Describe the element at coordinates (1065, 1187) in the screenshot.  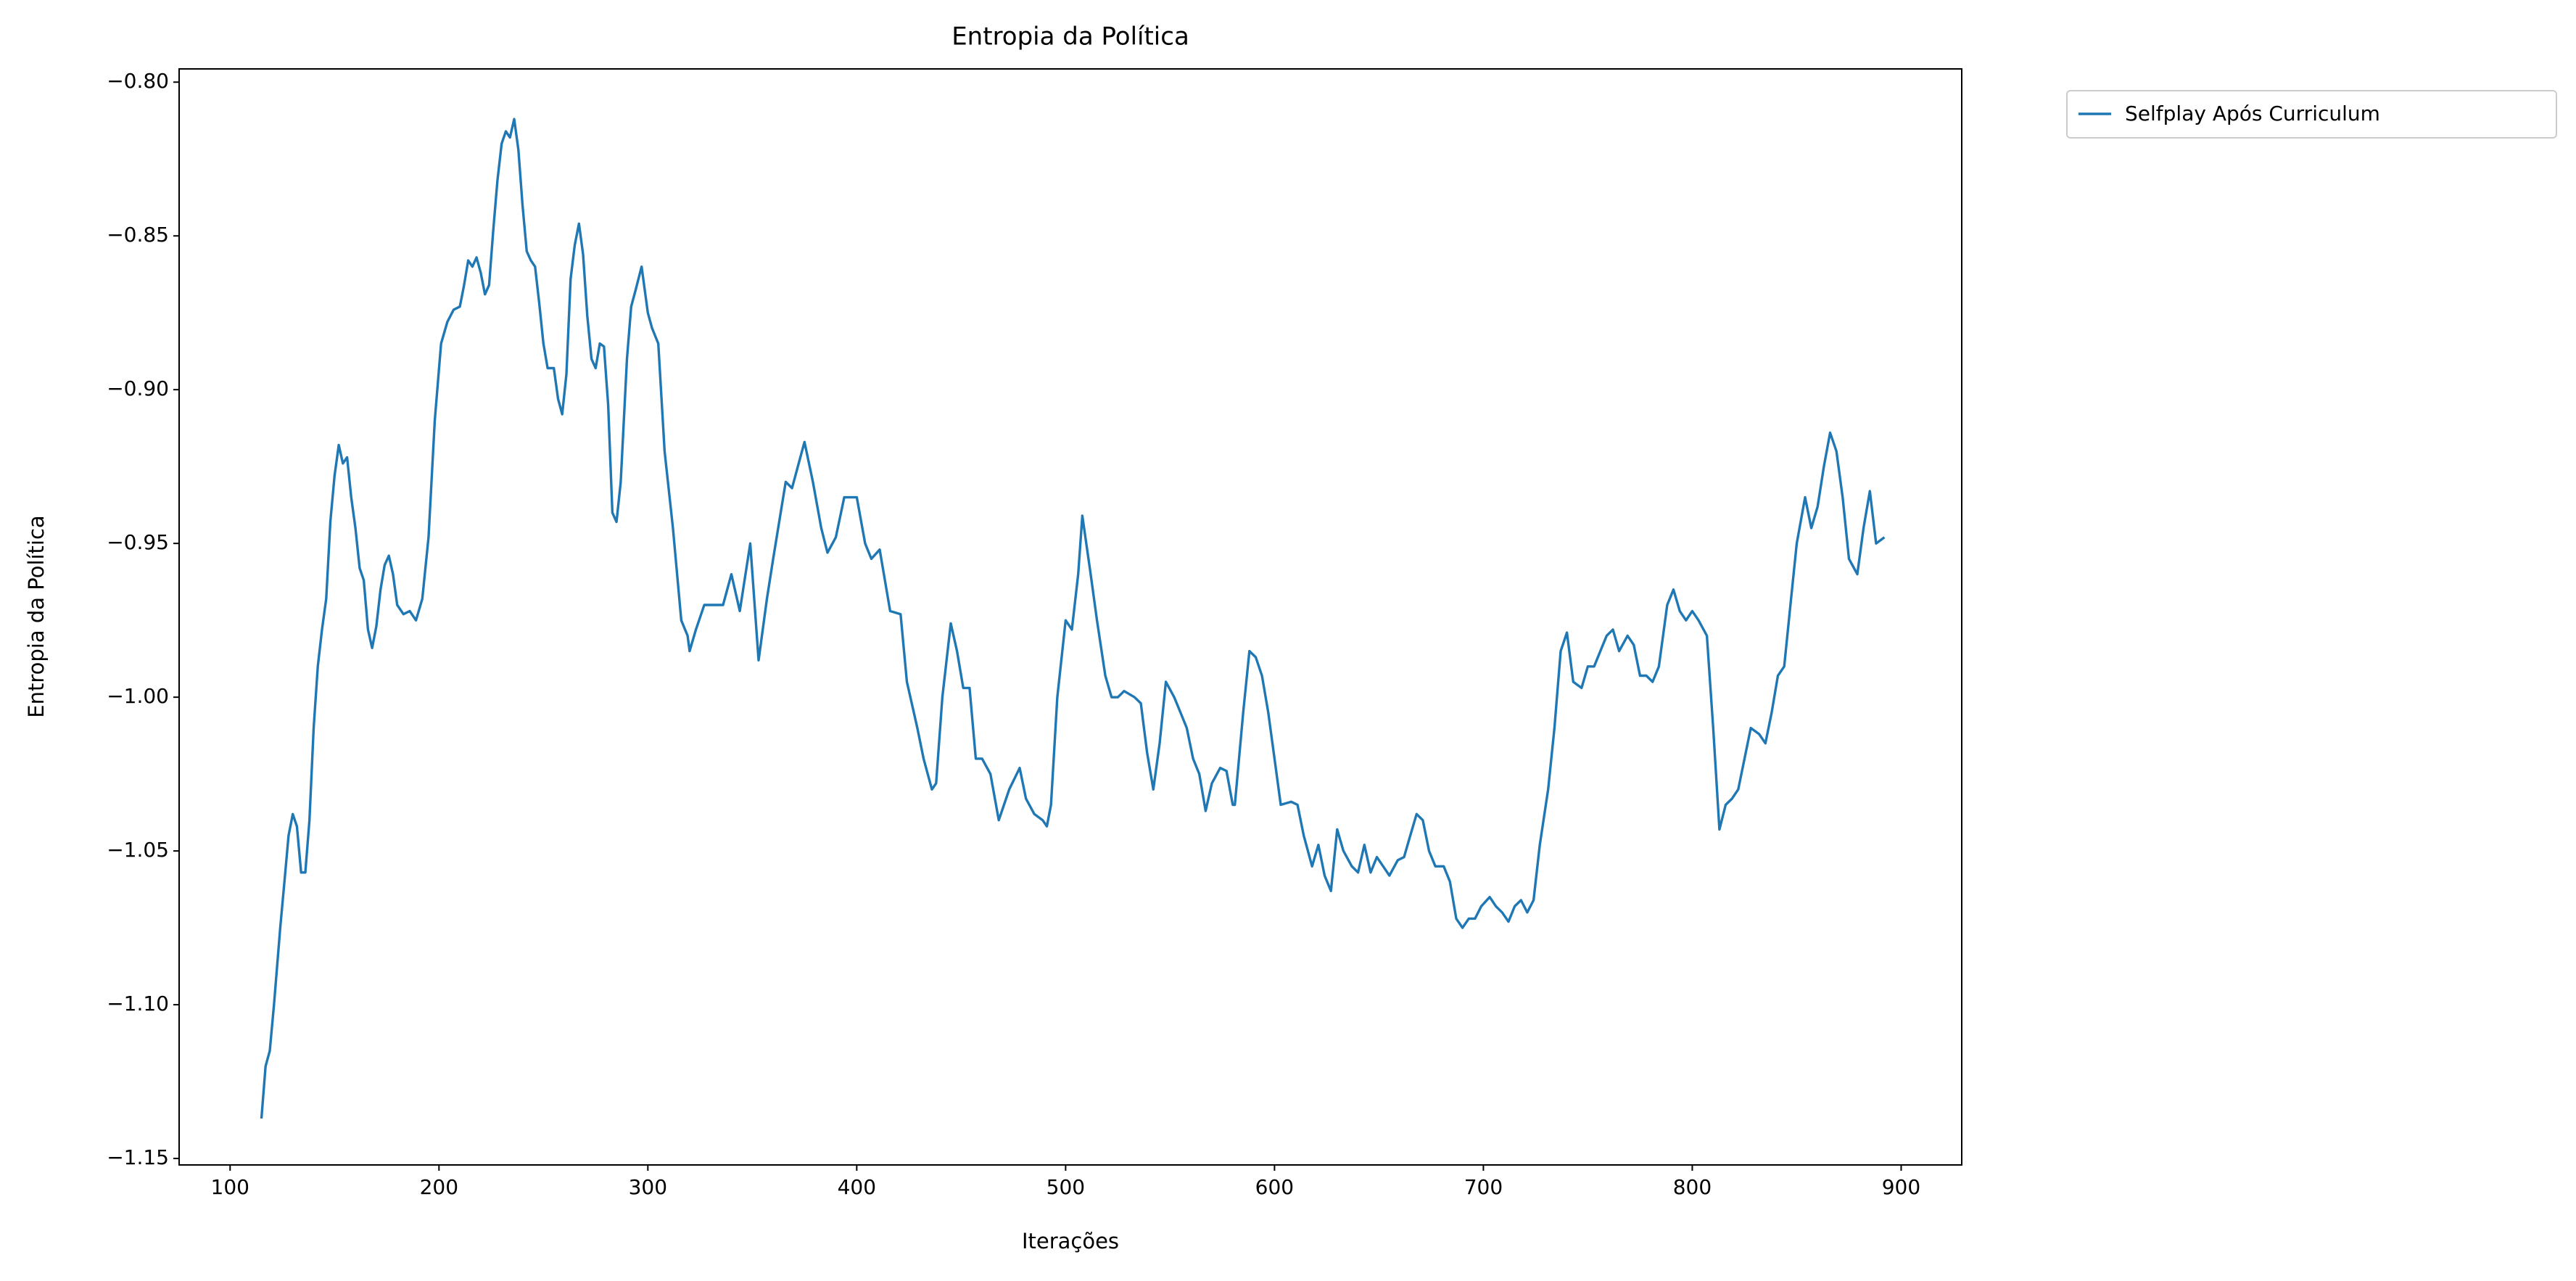
I see `x-tick-label: 500` at that location.